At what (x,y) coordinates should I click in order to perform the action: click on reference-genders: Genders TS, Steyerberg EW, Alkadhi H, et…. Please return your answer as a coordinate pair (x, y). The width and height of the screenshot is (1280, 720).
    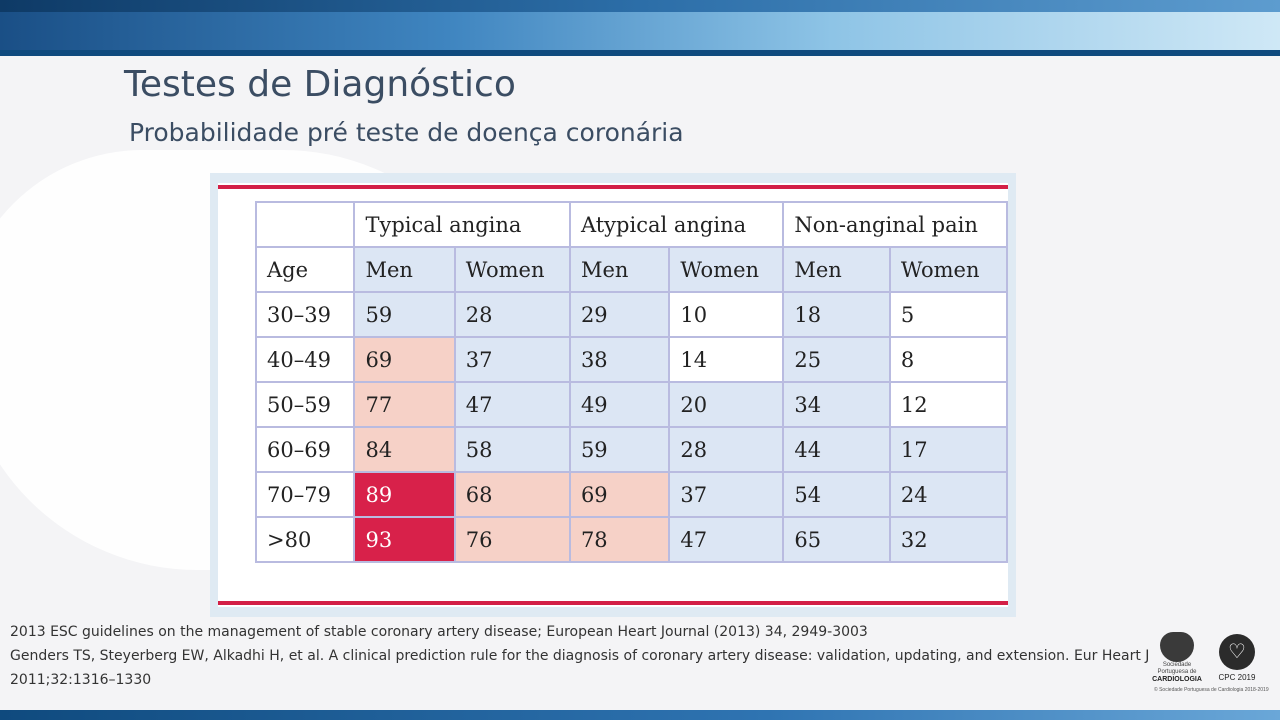
    Looking at the image, I should click on (580, 668).